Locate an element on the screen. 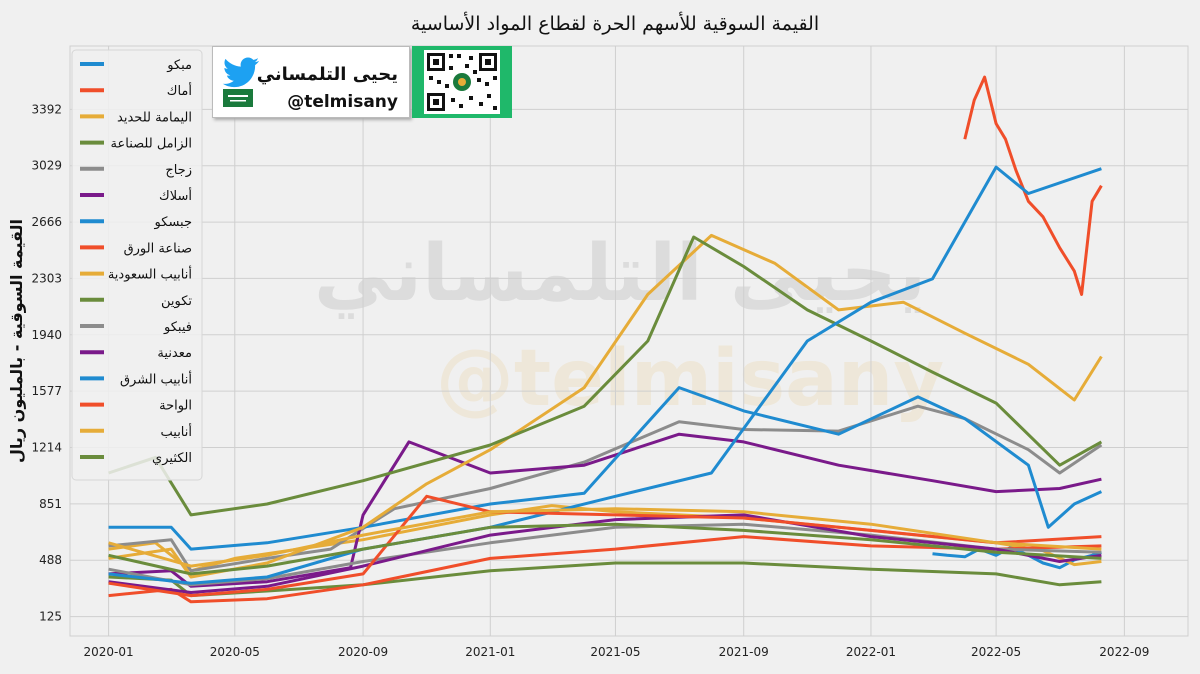 The width and height of the screenshot is (1200, 674). saudi-flag-icon is located at coordinates (238, 98).